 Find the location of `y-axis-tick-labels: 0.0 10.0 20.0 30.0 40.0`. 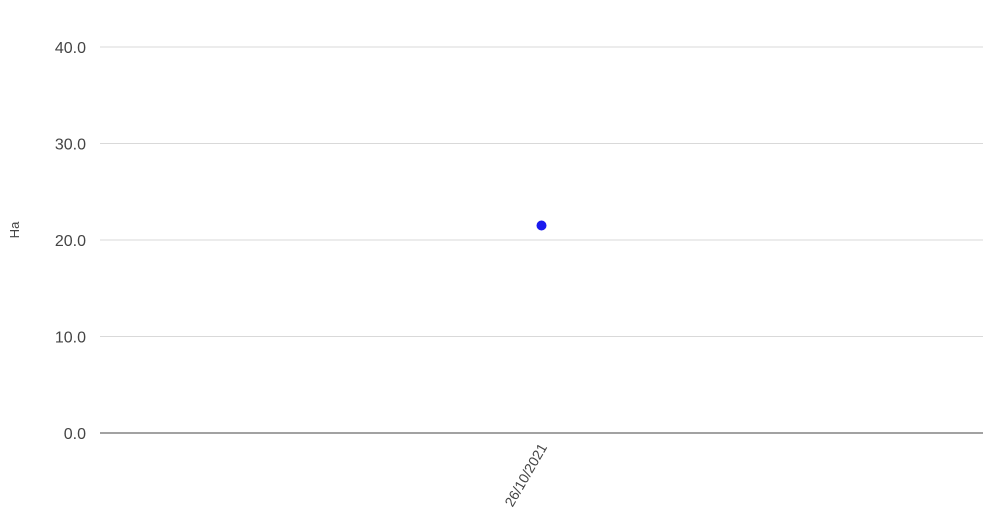

y-axis-tick-labels: 0.0 10.0 20.0 30.0 40.0 is located at coordinates (70, 241).